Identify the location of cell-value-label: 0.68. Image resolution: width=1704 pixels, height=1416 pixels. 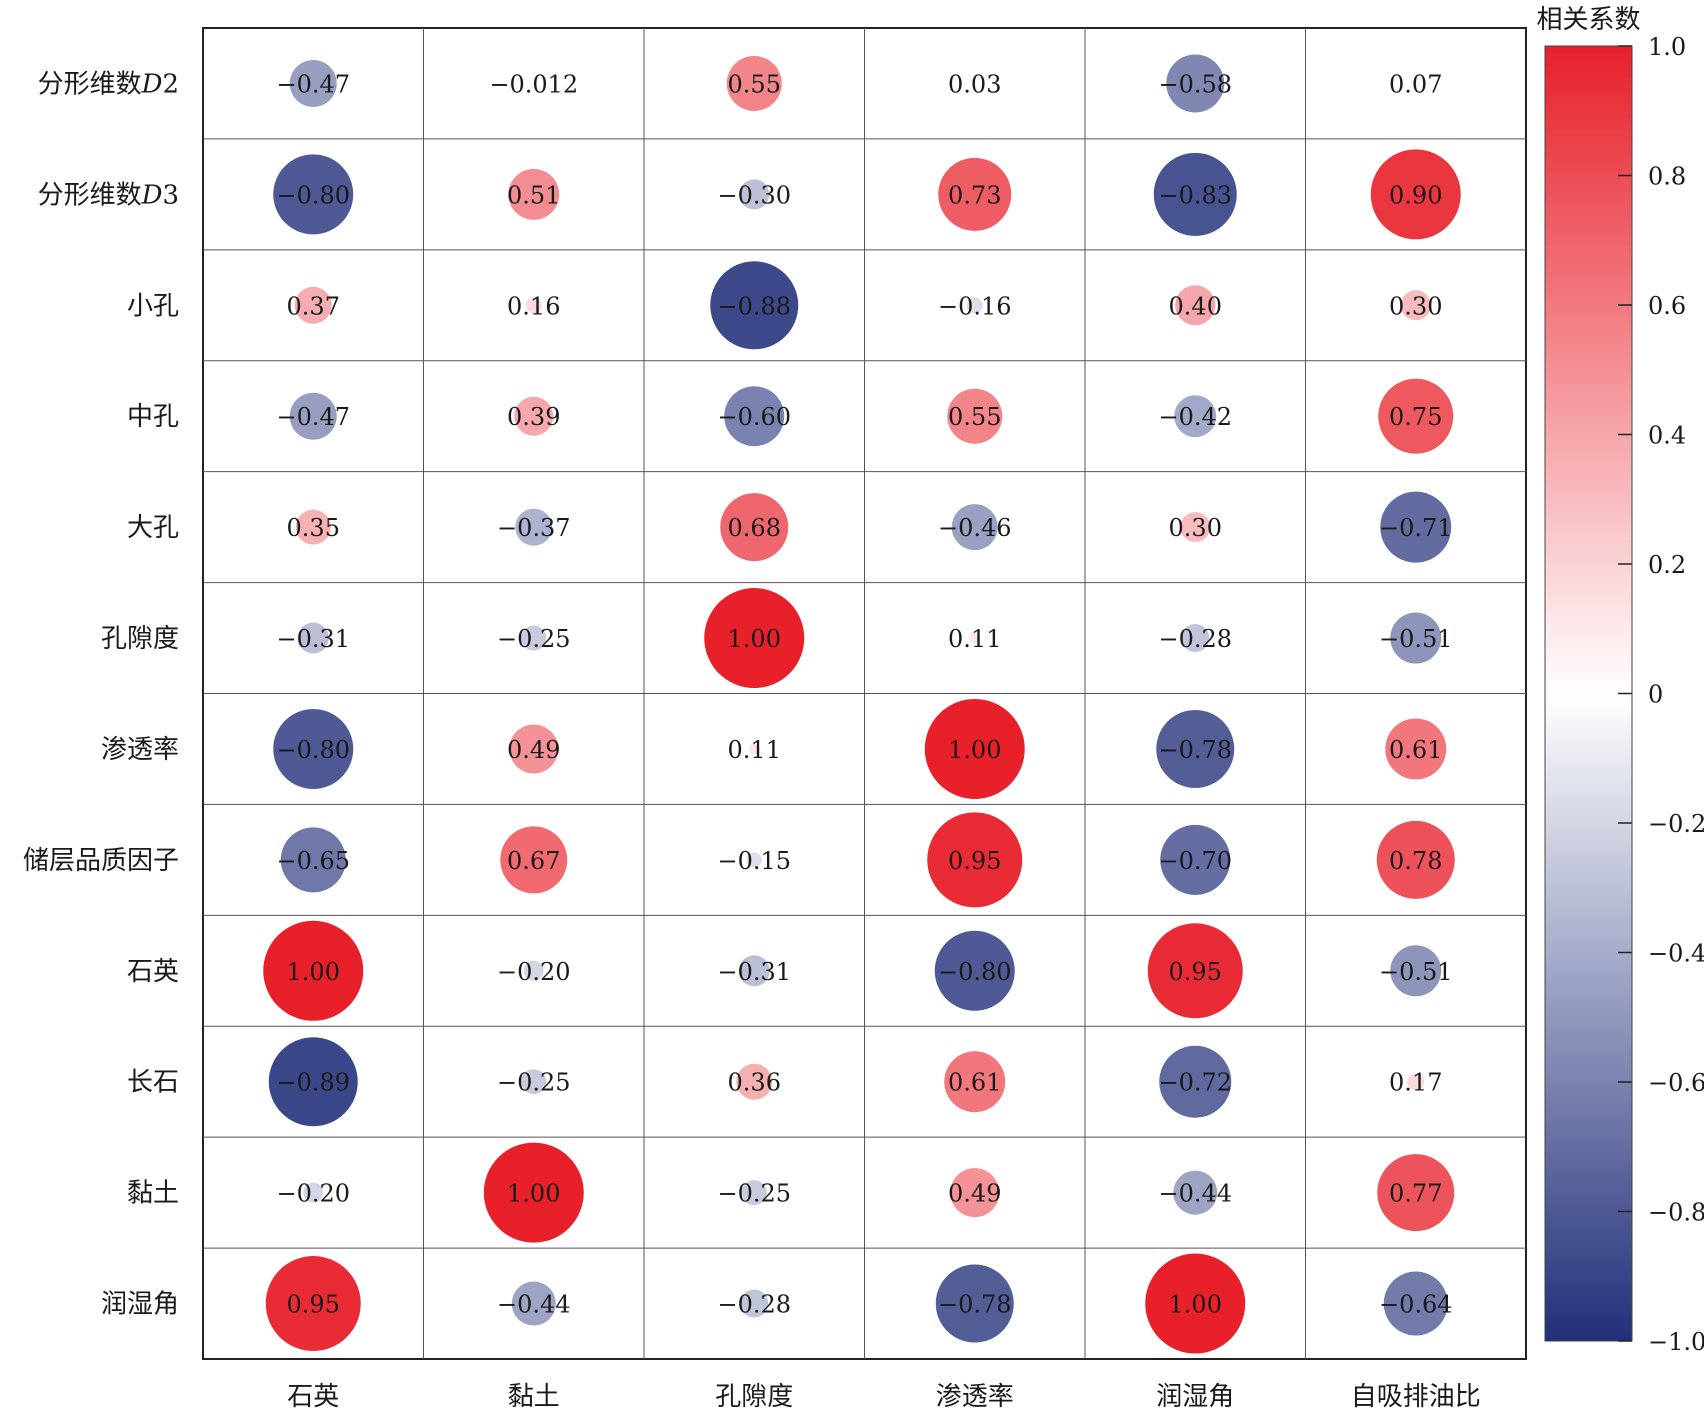
(754, 528).